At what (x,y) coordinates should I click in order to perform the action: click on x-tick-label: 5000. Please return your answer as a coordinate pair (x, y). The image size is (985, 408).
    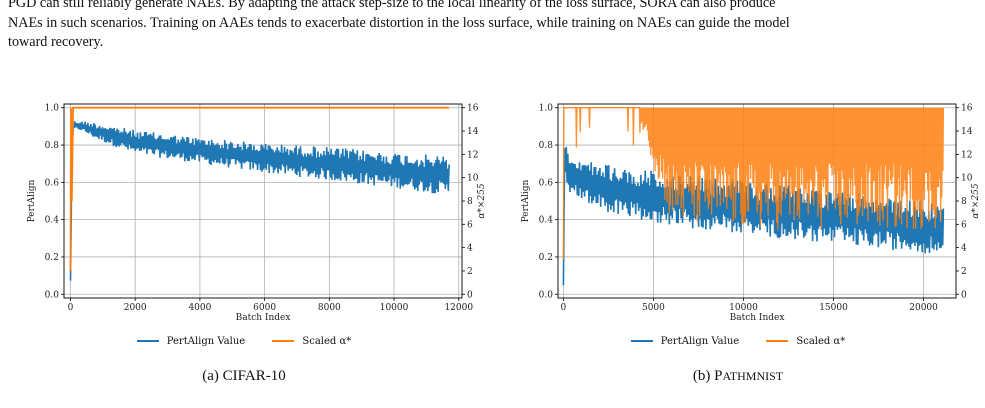
    Looking at the image, I should click on (653, 308).